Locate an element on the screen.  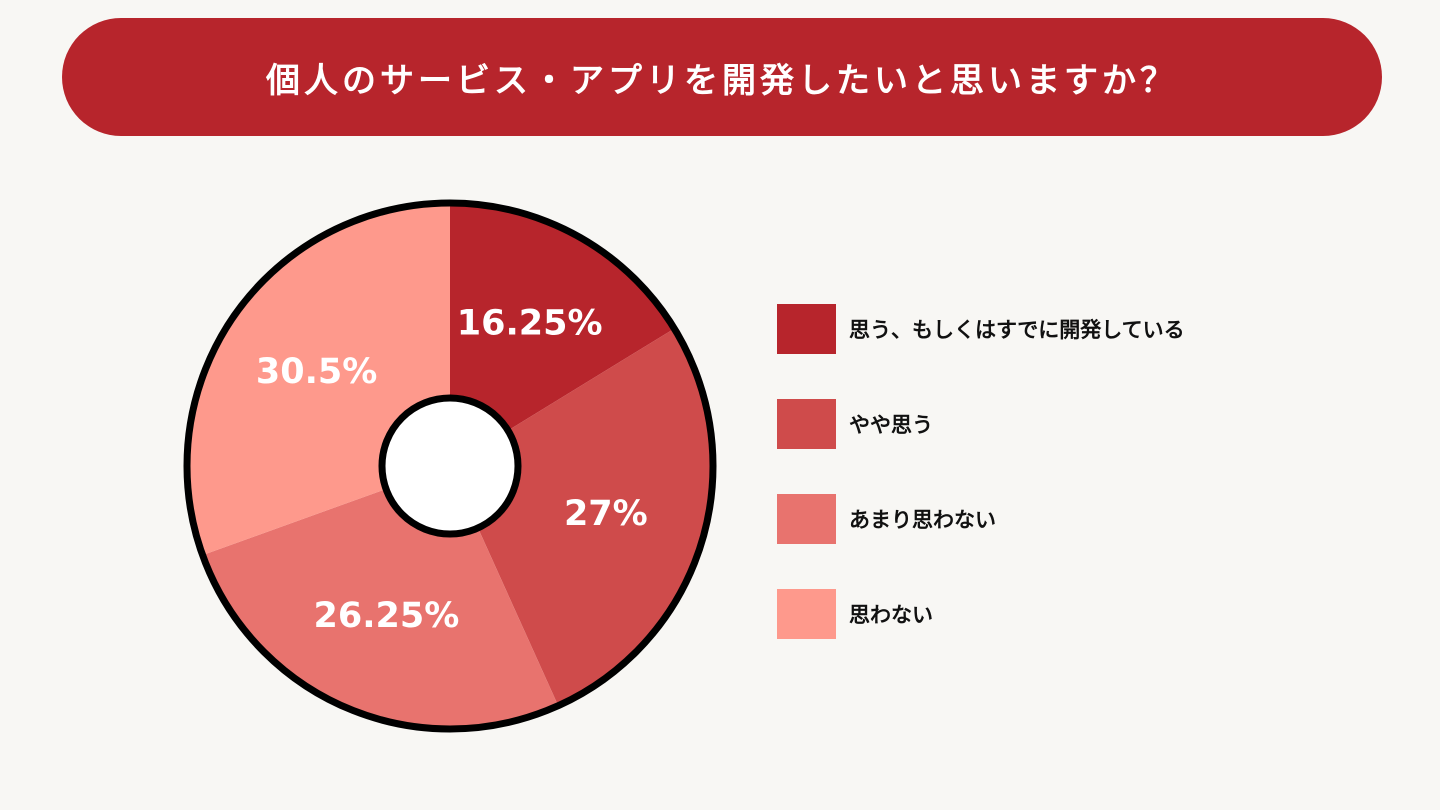
legend-label: やや思う is located at coordinates (891, 425).